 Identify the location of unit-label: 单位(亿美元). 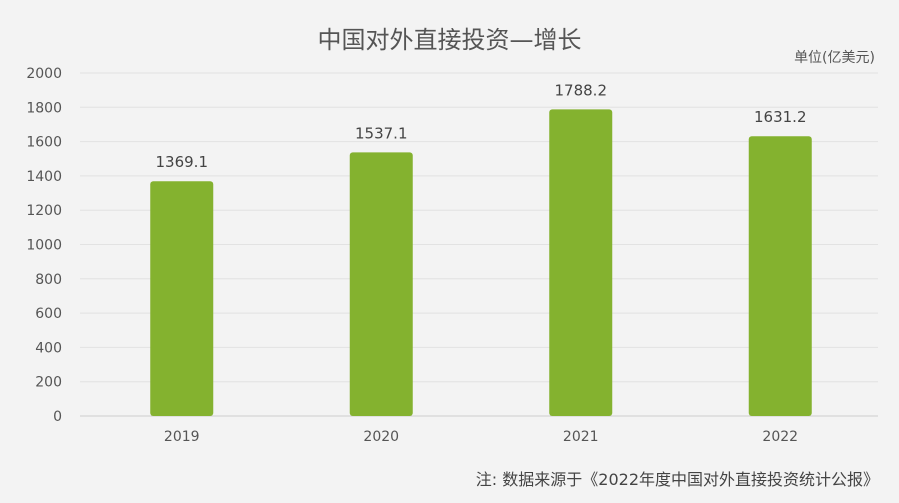
(834, 58).